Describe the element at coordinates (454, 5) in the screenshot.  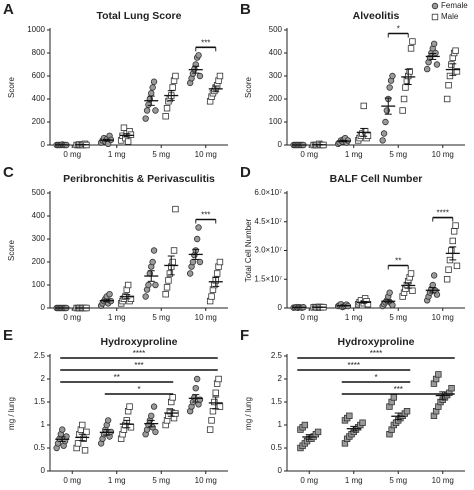
I see `legend-label: Female` at that location.